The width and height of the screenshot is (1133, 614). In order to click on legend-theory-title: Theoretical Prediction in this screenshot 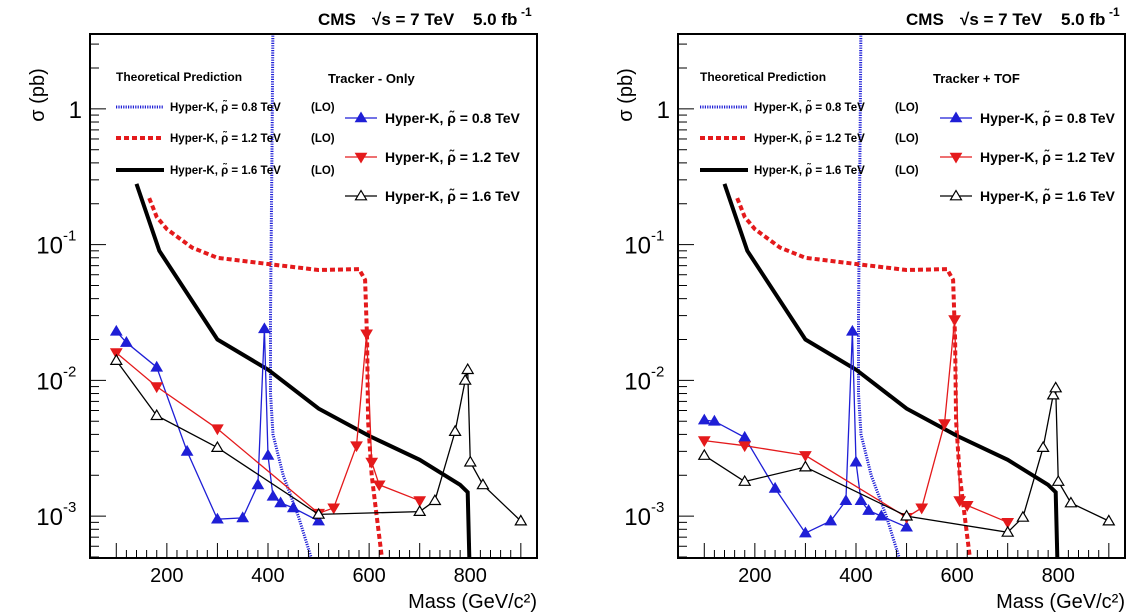, I will do `click(179, 77)`.